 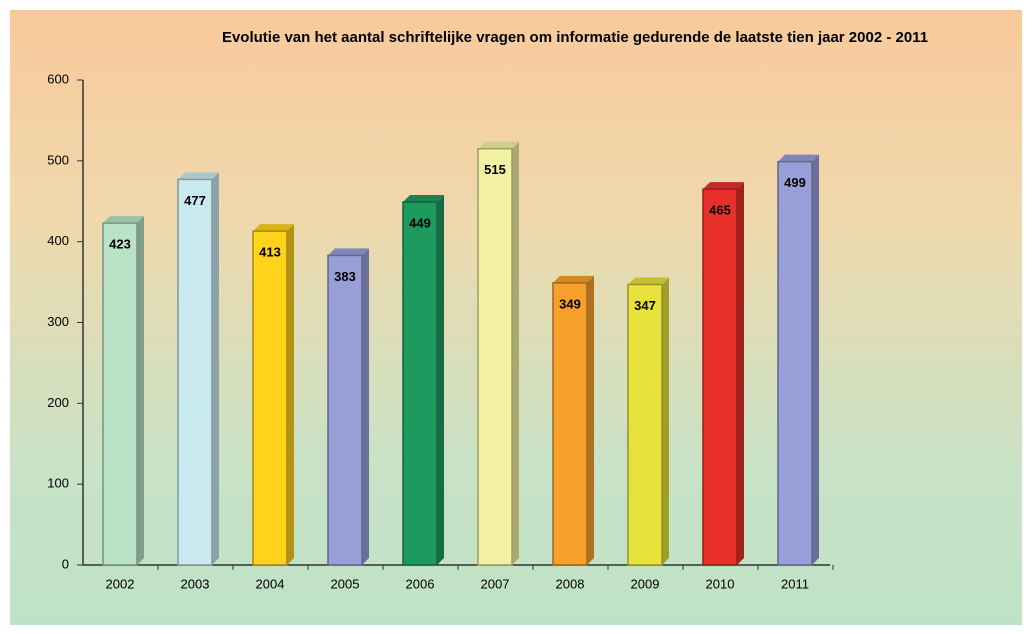 I want to click on x-tick-label: 2004, so click(x=270, y=583).